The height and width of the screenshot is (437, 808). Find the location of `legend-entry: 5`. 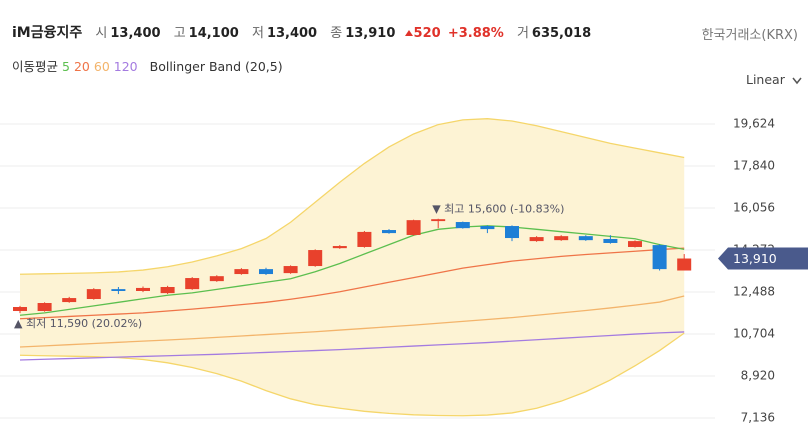

legend-entry: 5 is located at coordinates (66, 66).